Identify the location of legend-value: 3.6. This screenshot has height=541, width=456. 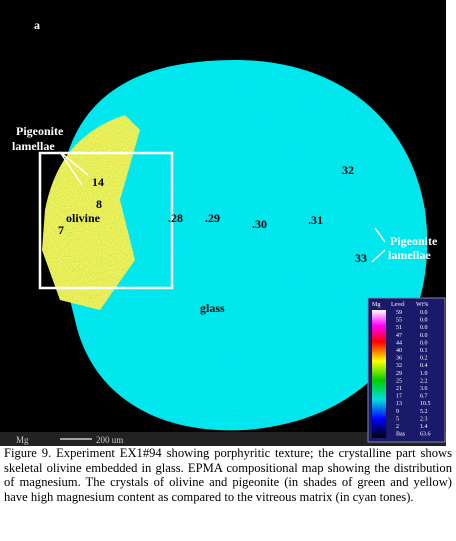
(424, 389).